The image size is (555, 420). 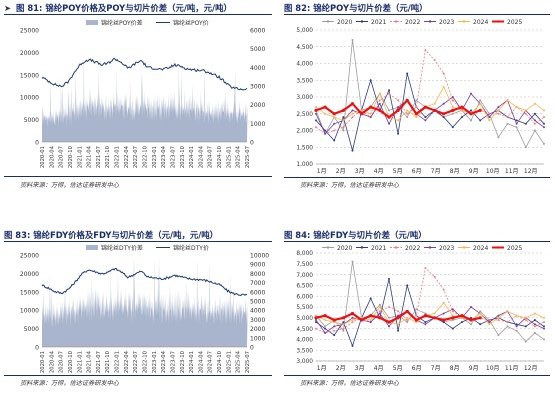 What do you see at coordinates (531, 368) in the screenshot?
I see `x-tick-label: 12月` at bounding box center [531, 368].